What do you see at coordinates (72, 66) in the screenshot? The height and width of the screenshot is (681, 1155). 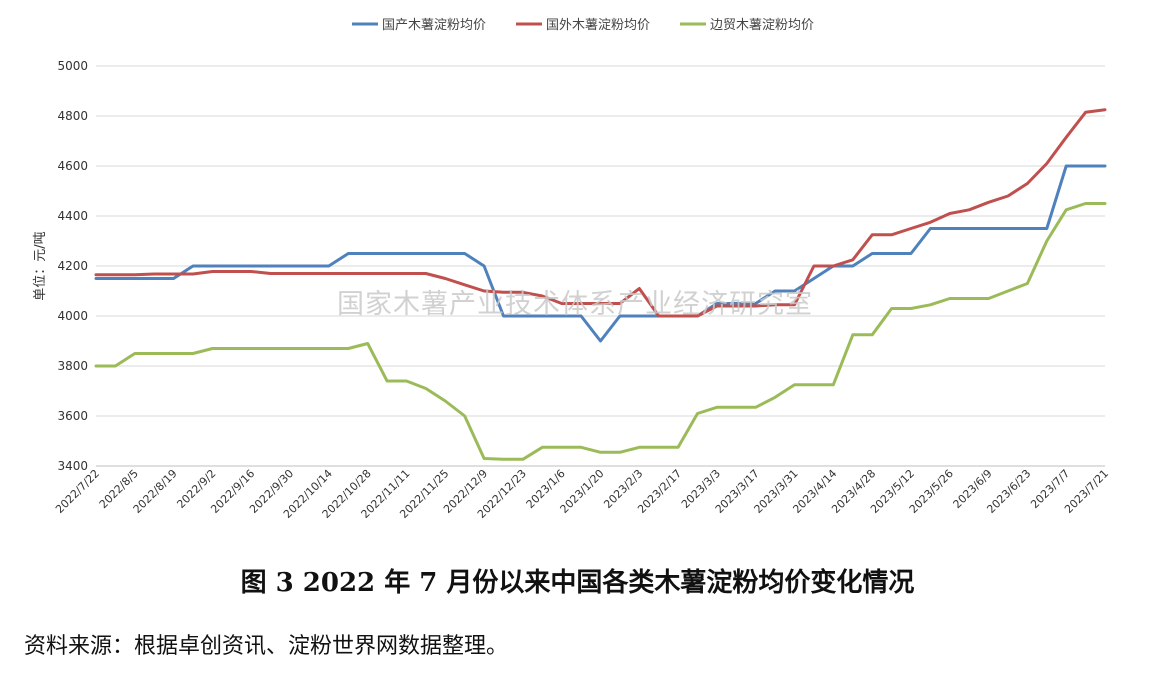 I see `y-tick-label: 5000` at bounding box center [72, 66].